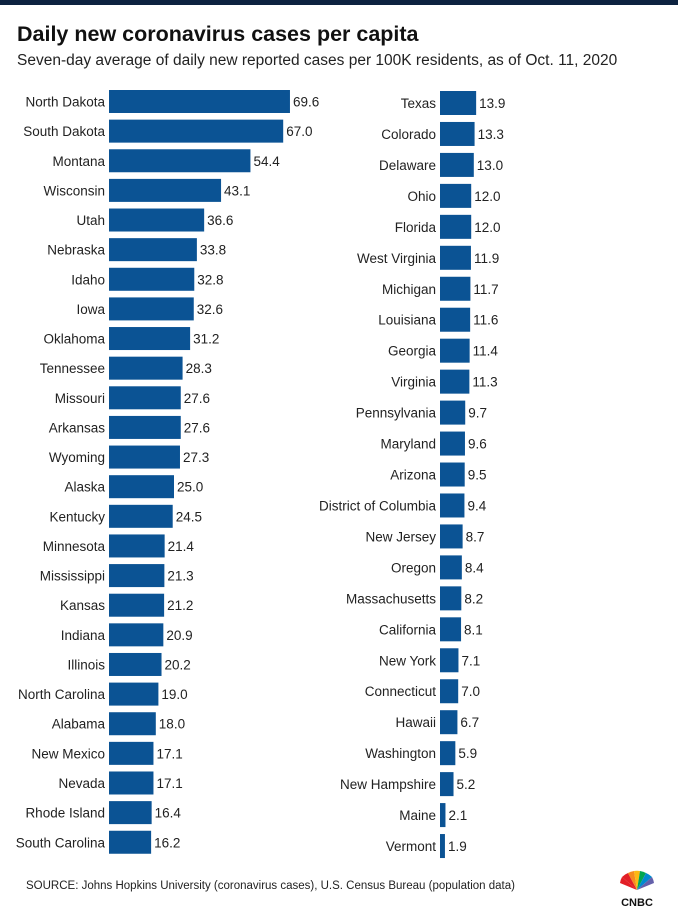 Image resolution: width=678 pixels, height=916 pixels. I want to click on value-label: 43.1, so click(237, 190).